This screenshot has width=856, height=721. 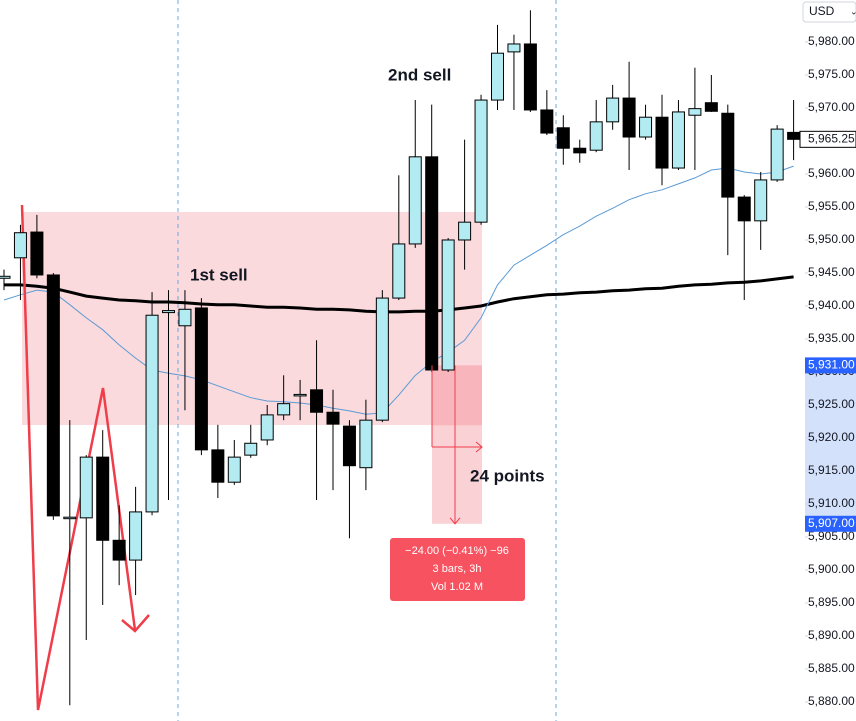 I want to click on y-tick-label: 5,900.00, so click(x=831, y=569).